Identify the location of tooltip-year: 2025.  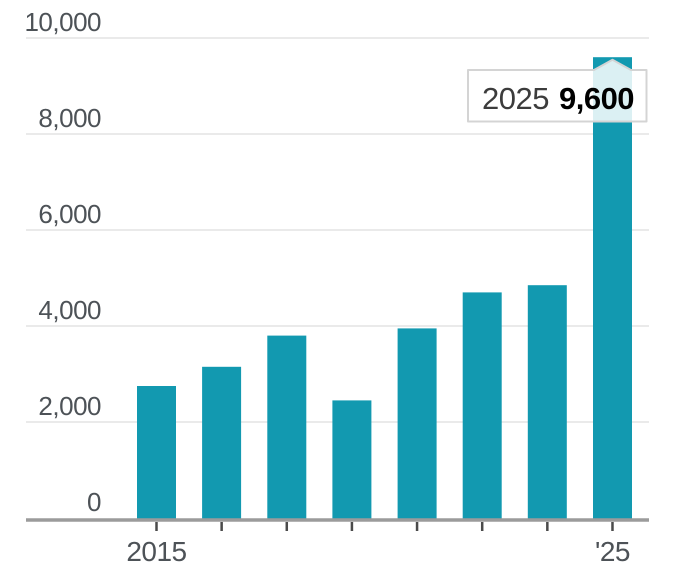
(515, 98).